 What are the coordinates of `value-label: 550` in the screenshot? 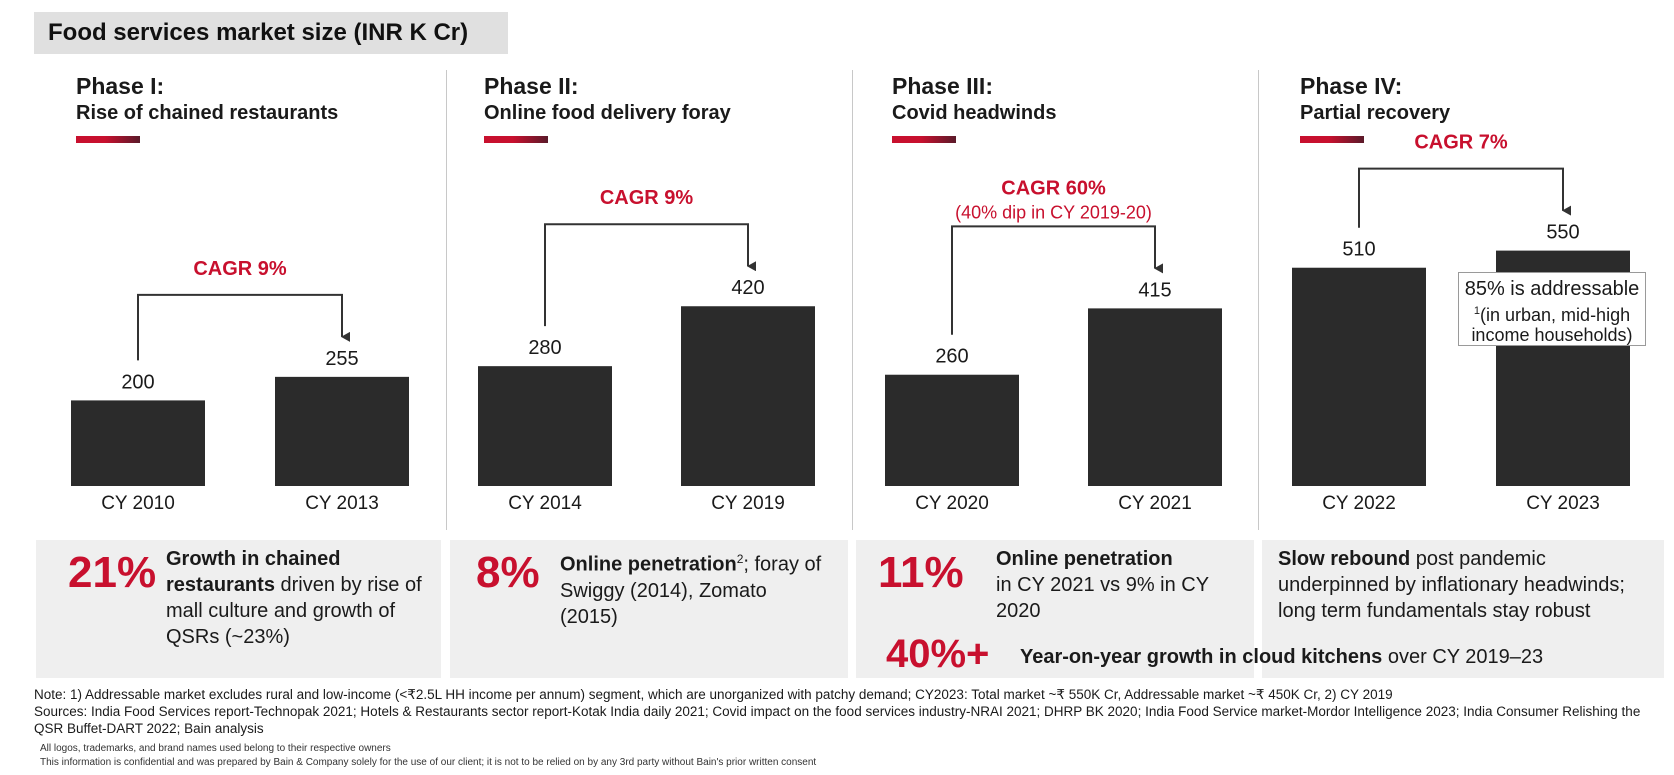 It's located at (1562, 233).